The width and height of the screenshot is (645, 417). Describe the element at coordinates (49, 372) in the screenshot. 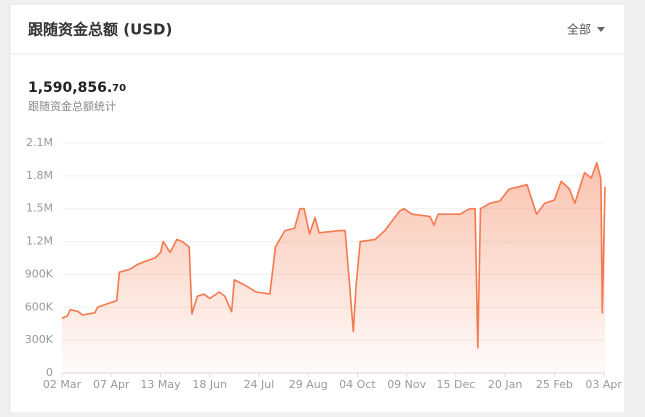

I see `y-tick-label: 0` at that location.